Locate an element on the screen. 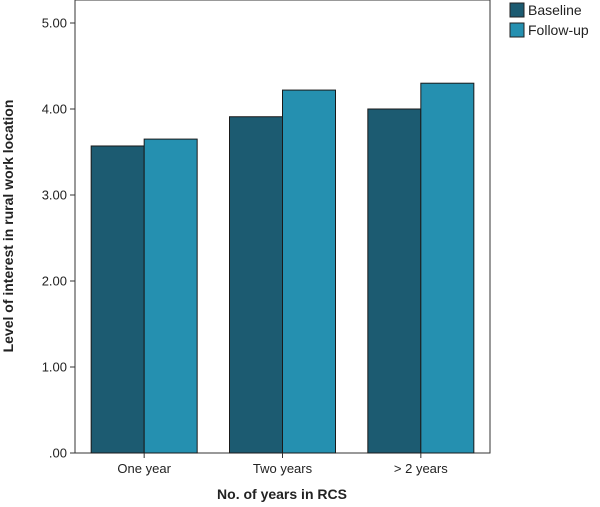 Image resolution: width=600 pixels, height=507 pixels. y-tick-label: 1.00 is located at coordinates (54, 367).